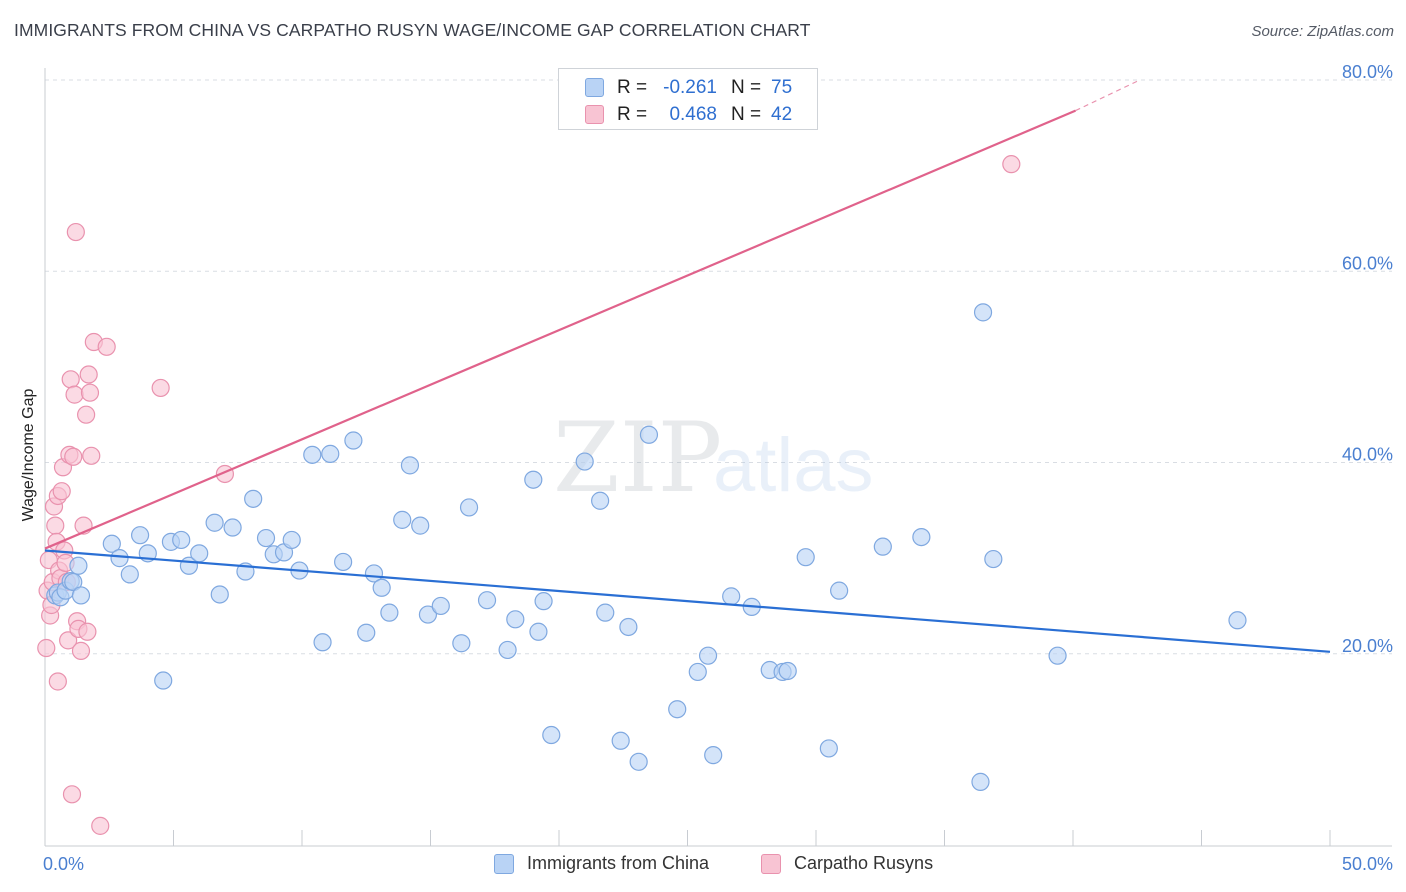  Describe the element at coordinates (1367, 263) in the screenshot. I see `y-tick-label: 60.0%` at that location.